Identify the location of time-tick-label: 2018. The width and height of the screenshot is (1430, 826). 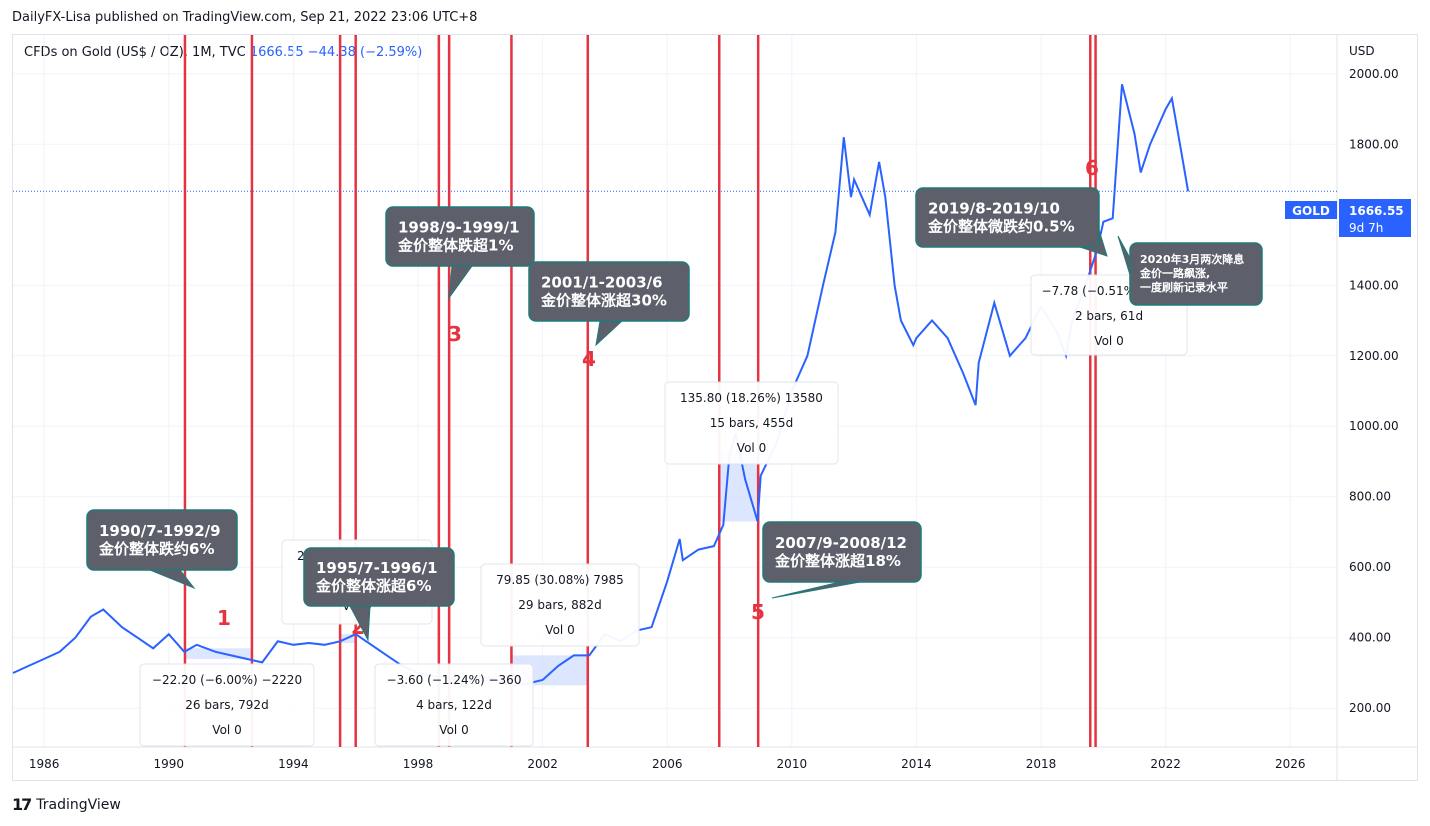
(1041, 764).